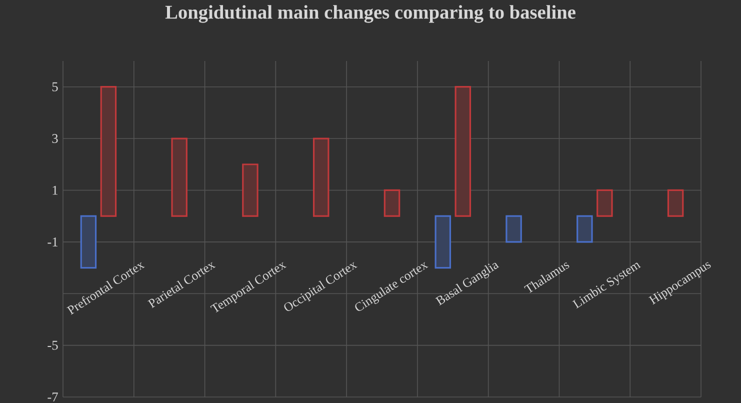 The image size is (741, 403). Describe the element at coordinates (55, 139) in the screenshot. I see `y-tick-label: 3` at that location.